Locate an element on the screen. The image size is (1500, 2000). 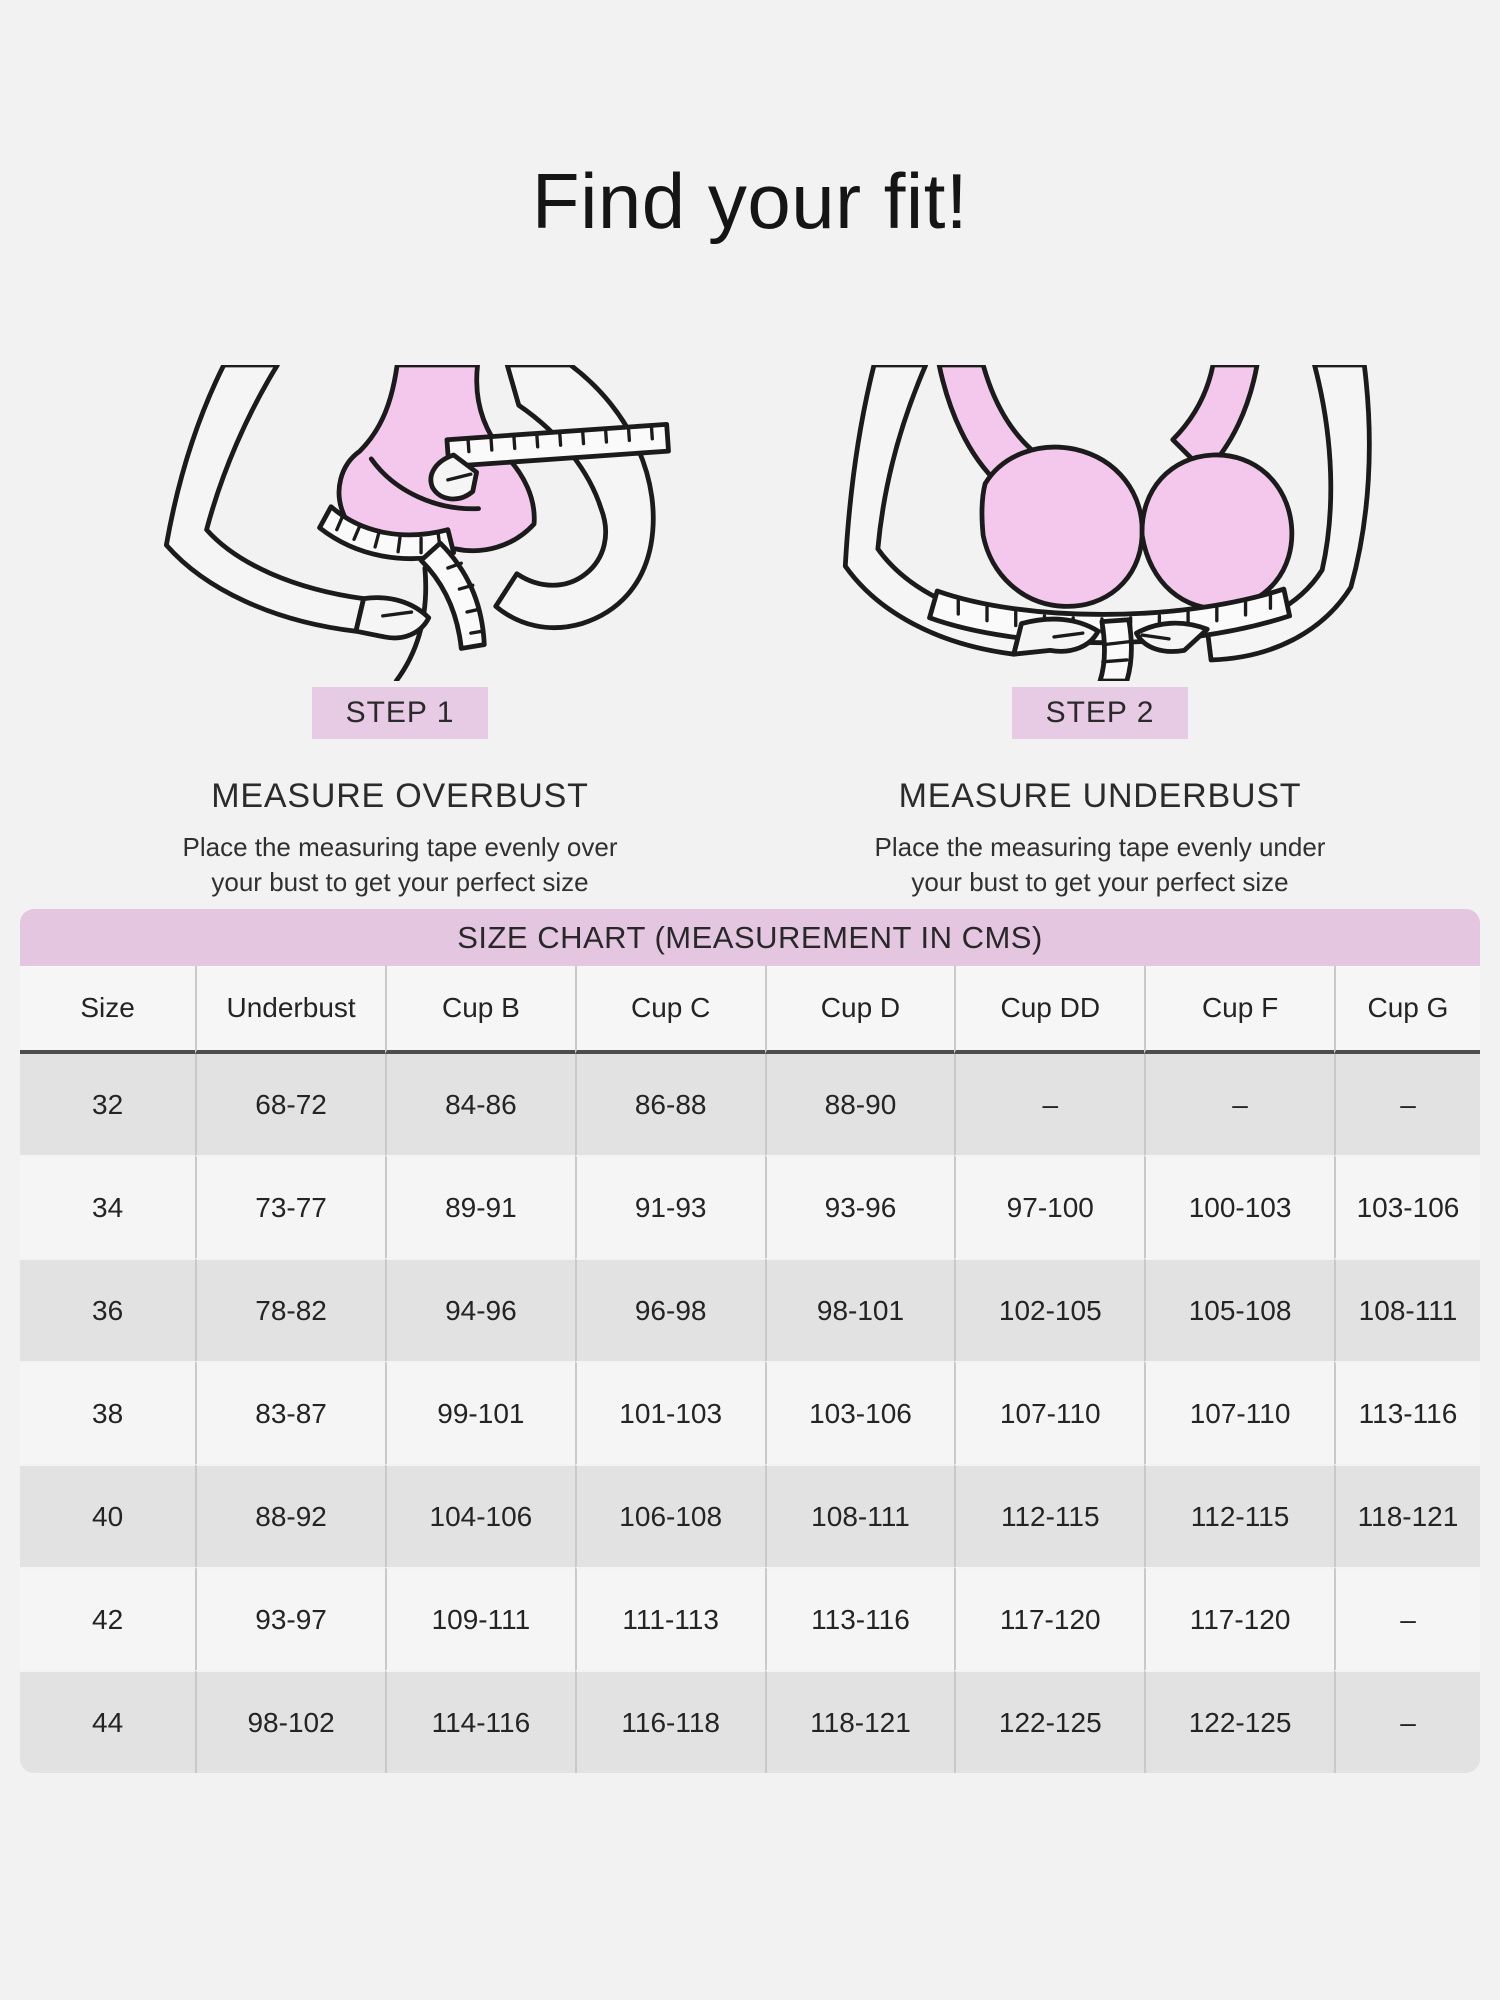
measurement-cell: 105-108 is located at coordinates (1239, 1310).